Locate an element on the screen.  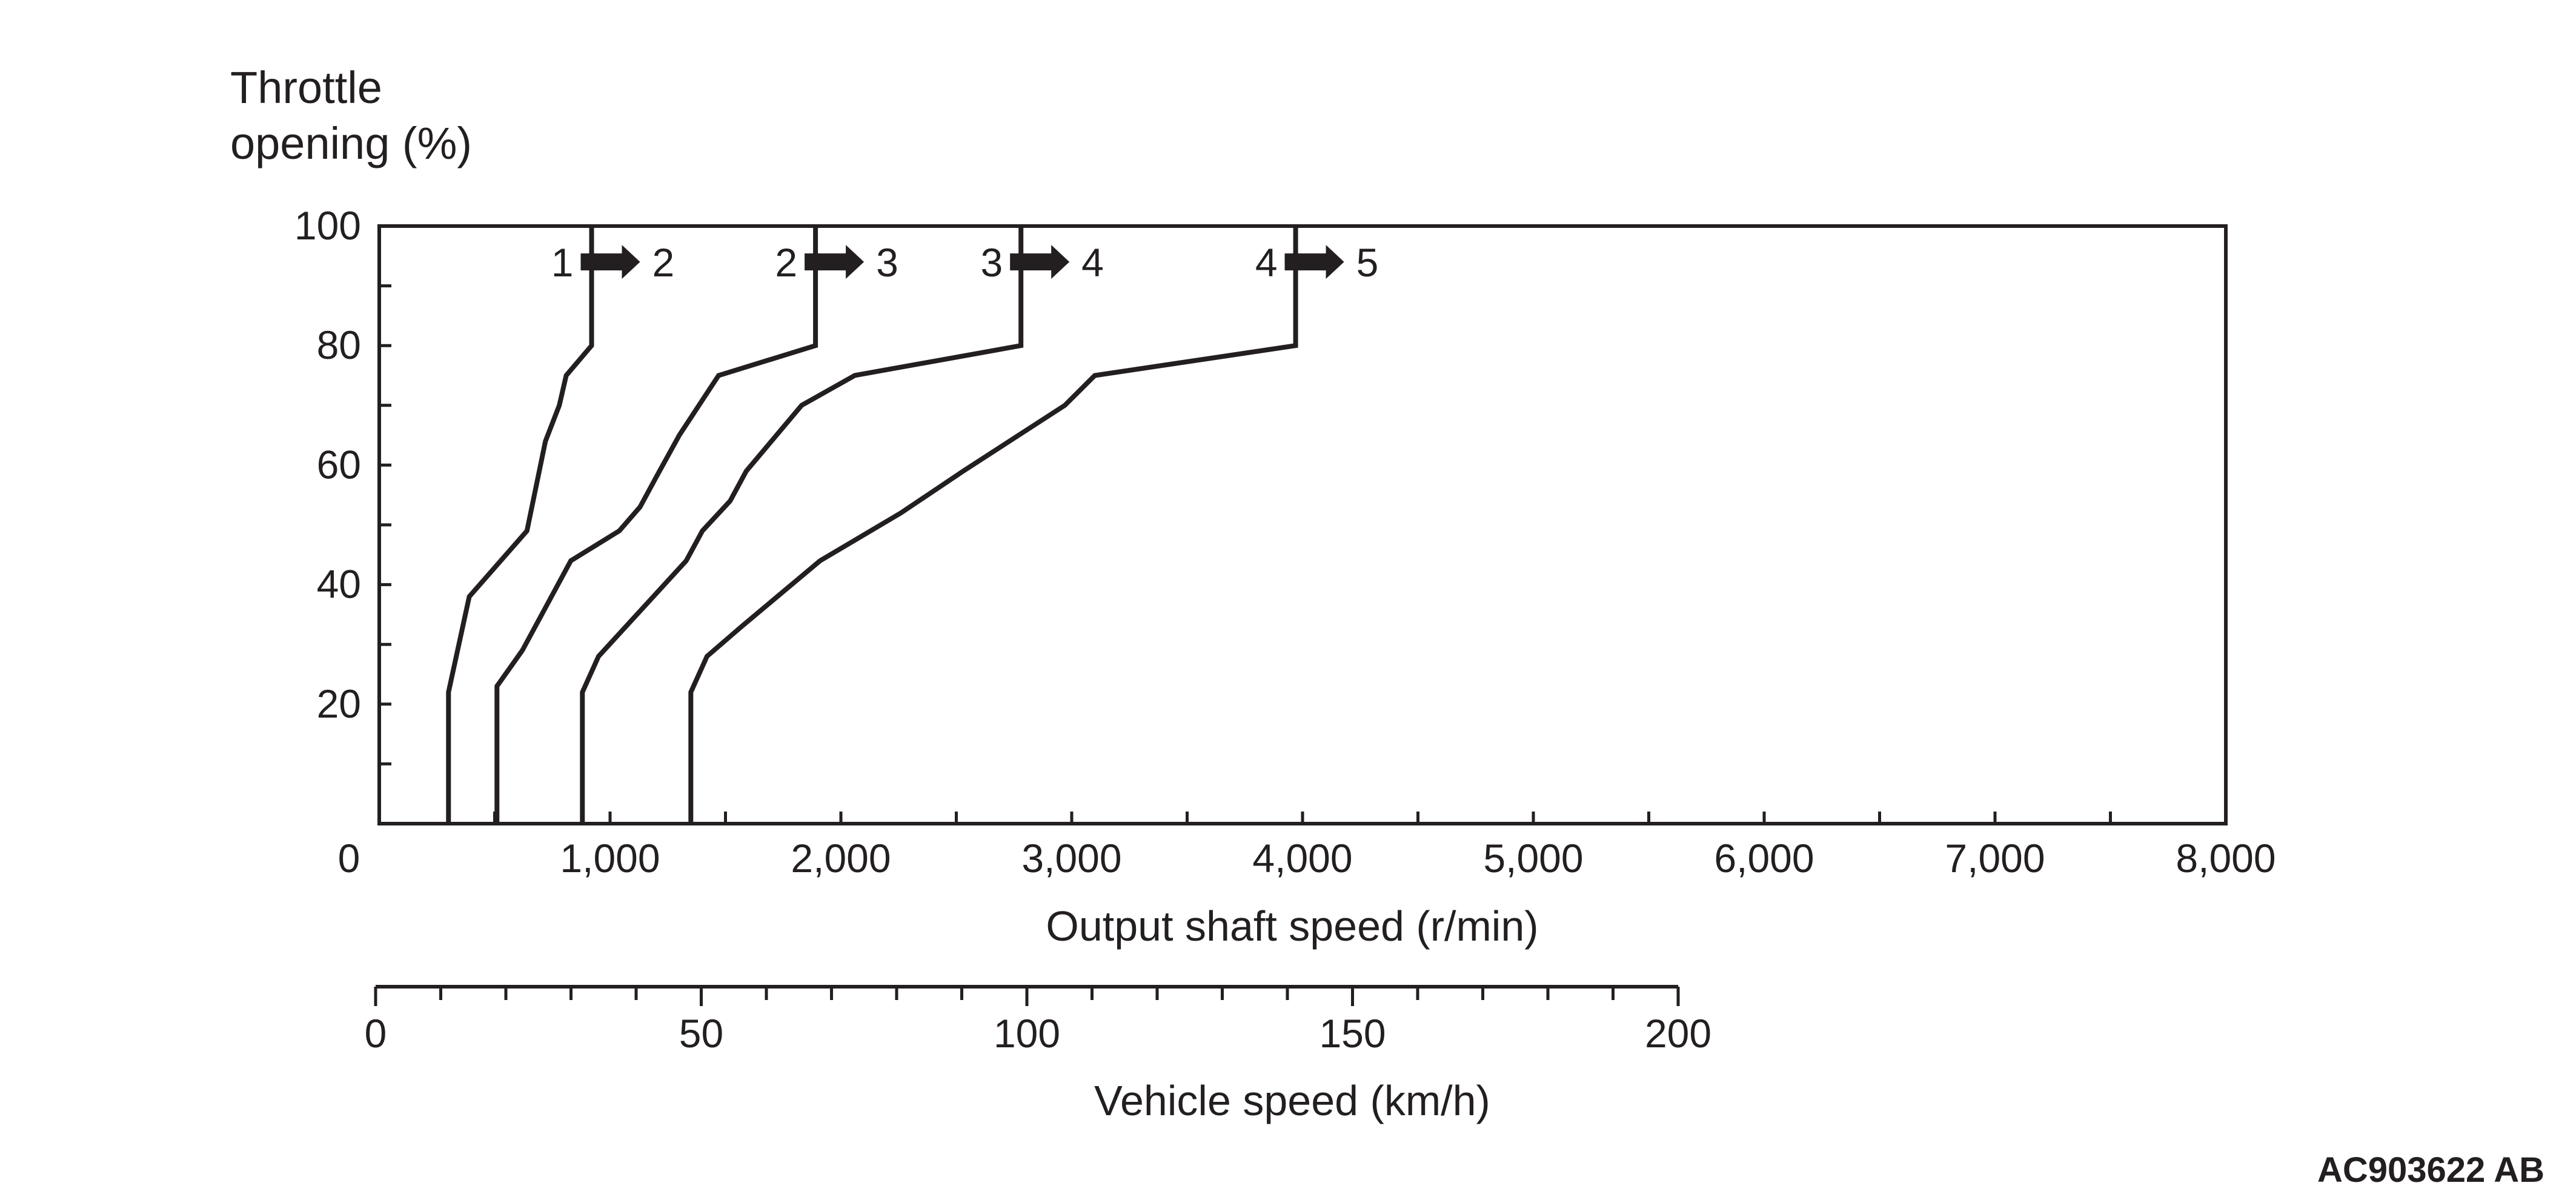
vehicle-speed-tick-label: 200 is located at coordinates (1678, 1033).